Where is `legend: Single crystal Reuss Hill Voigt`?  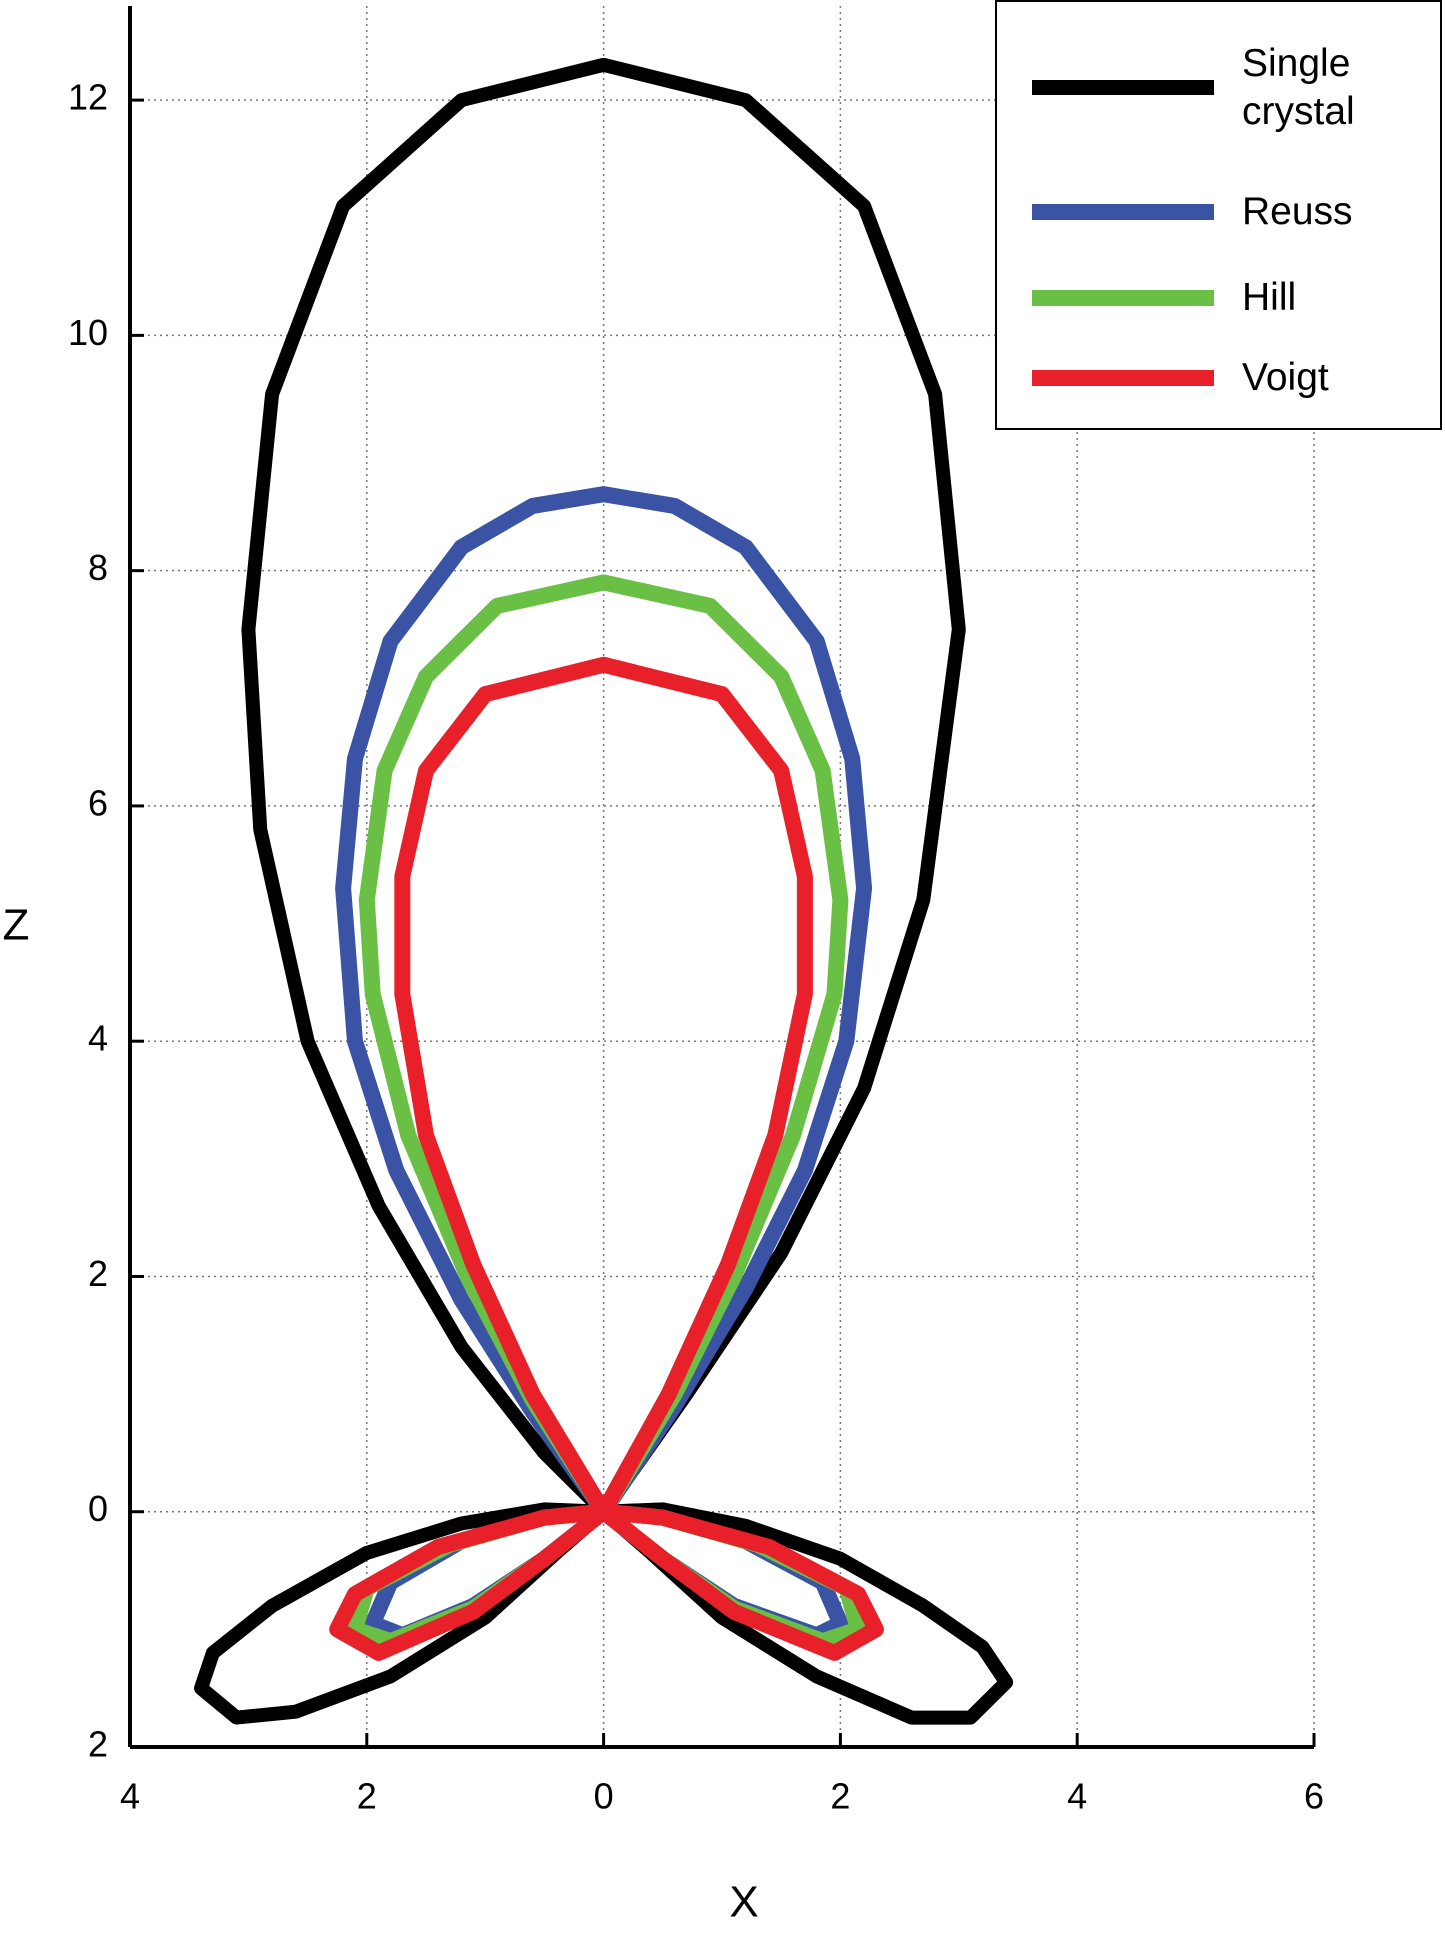
legend: Single crystal Reuss Hill Voigt is located at coordinates (1218, 215).